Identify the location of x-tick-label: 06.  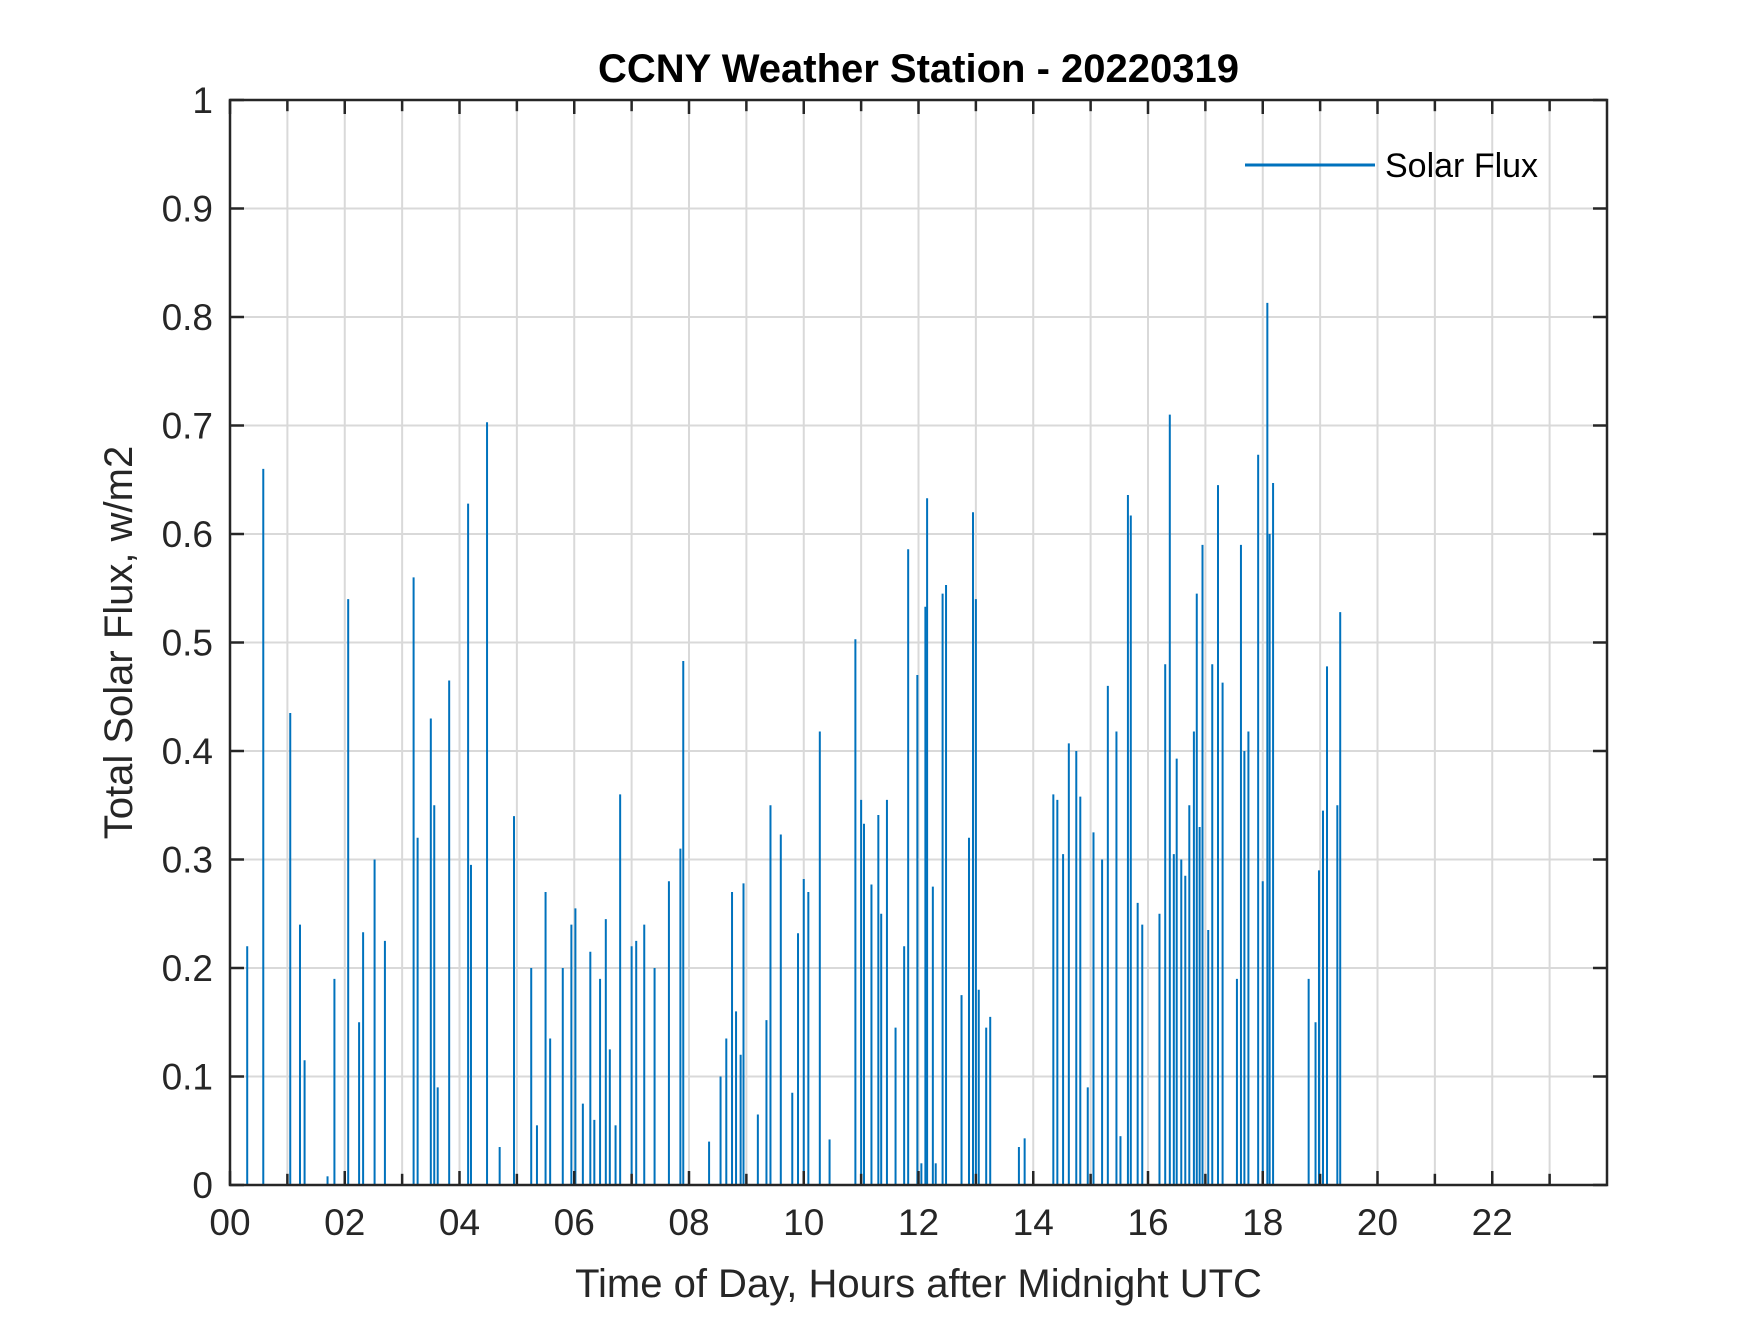
(574, 1222).